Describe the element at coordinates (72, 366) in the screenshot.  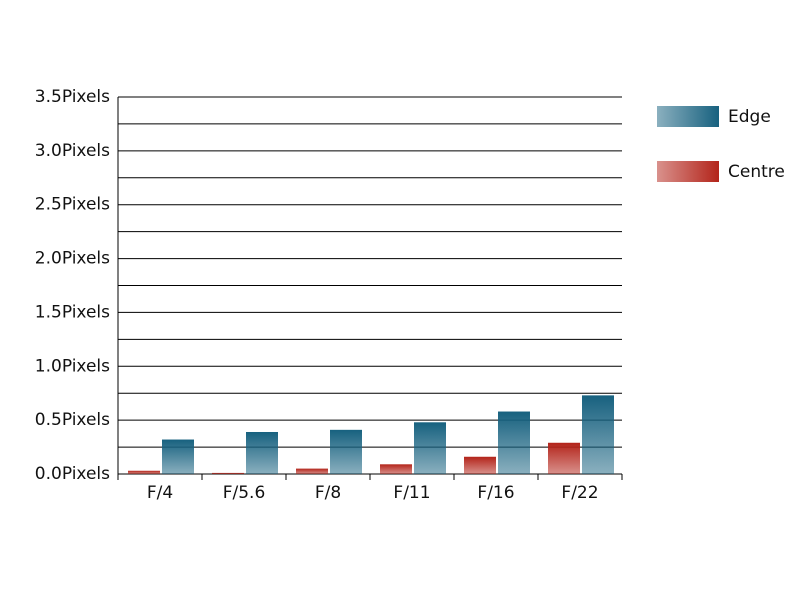
I see `y-tick-label: 1.0Pixels` at that location.